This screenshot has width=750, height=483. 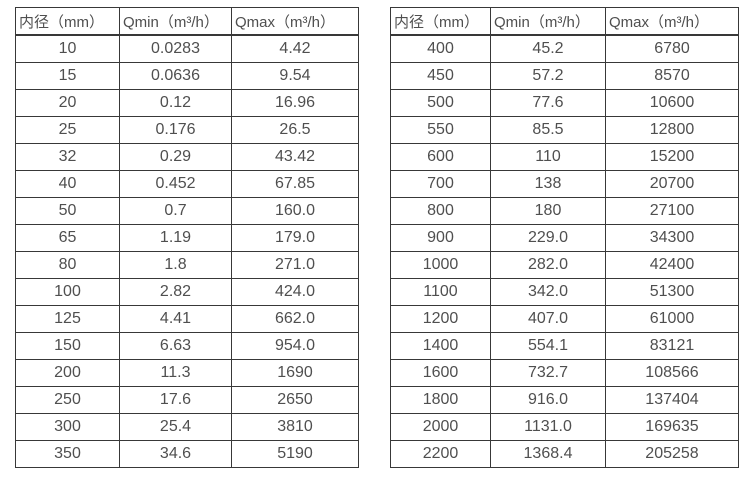 What do you see at coordinates (672, 76) in the screenshot?
I see `table-cell: 8570` at bounding box center [672, 76].